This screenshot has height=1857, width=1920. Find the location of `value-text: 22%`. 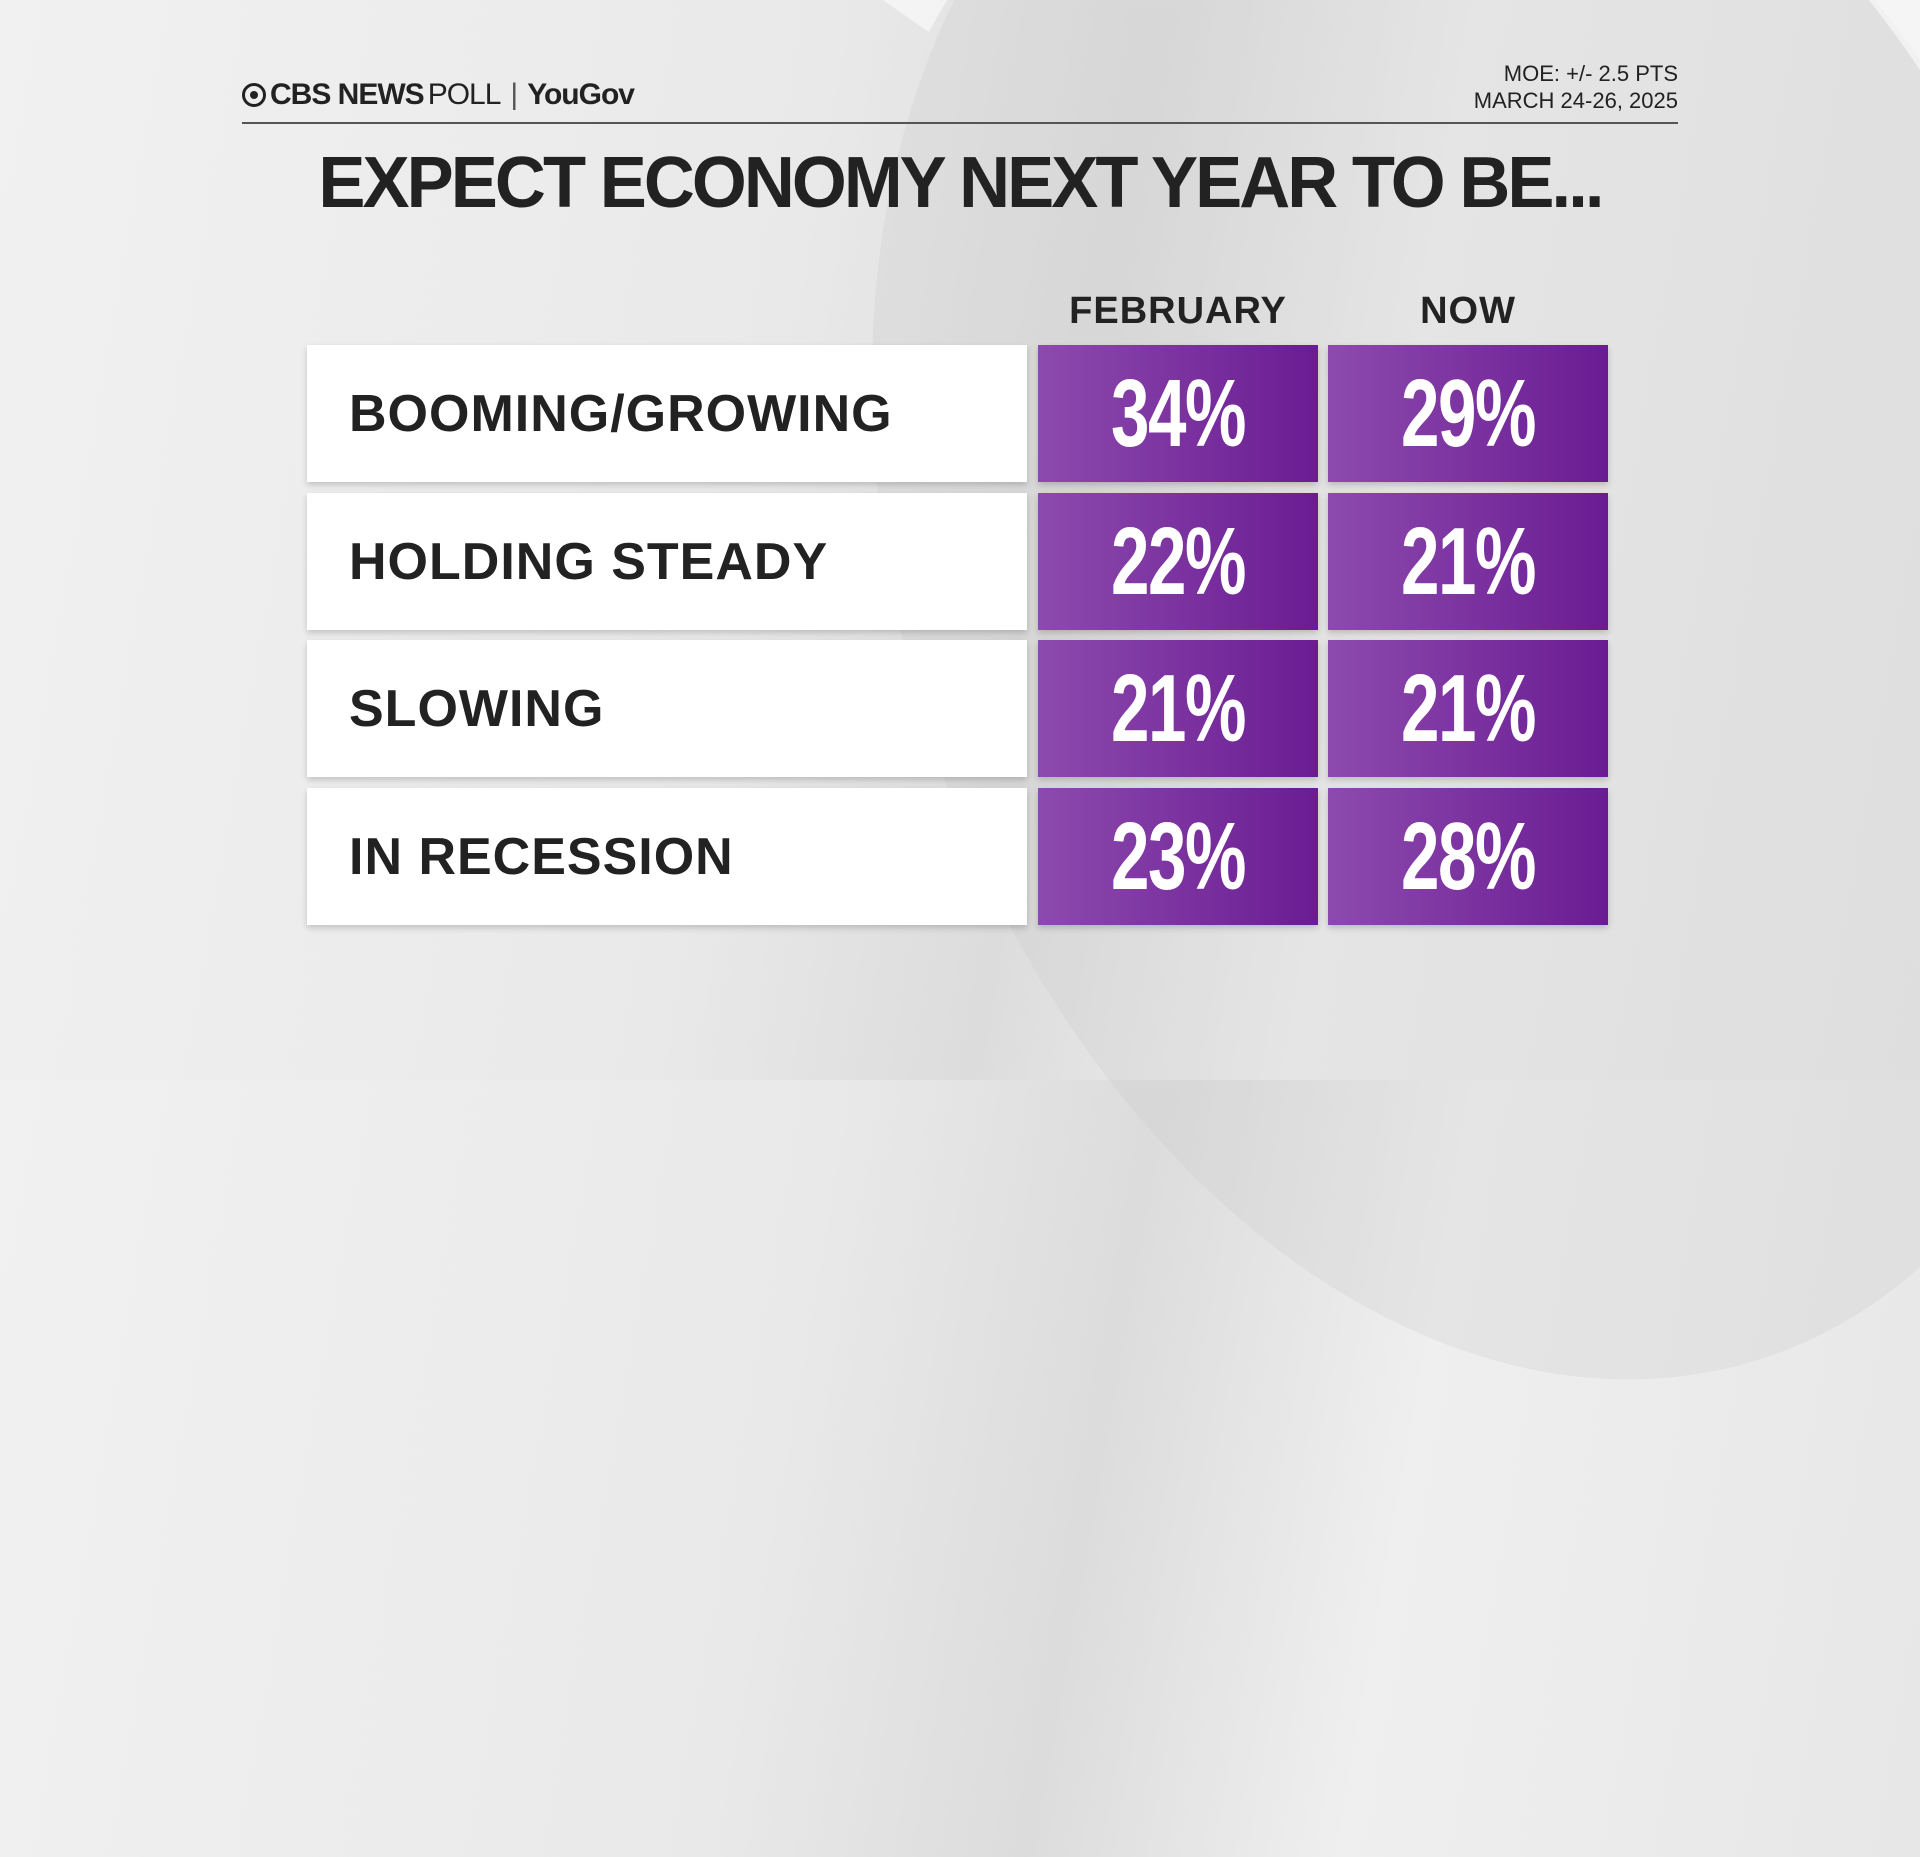

value-text: 22% is located at coordinates (1178, 561).